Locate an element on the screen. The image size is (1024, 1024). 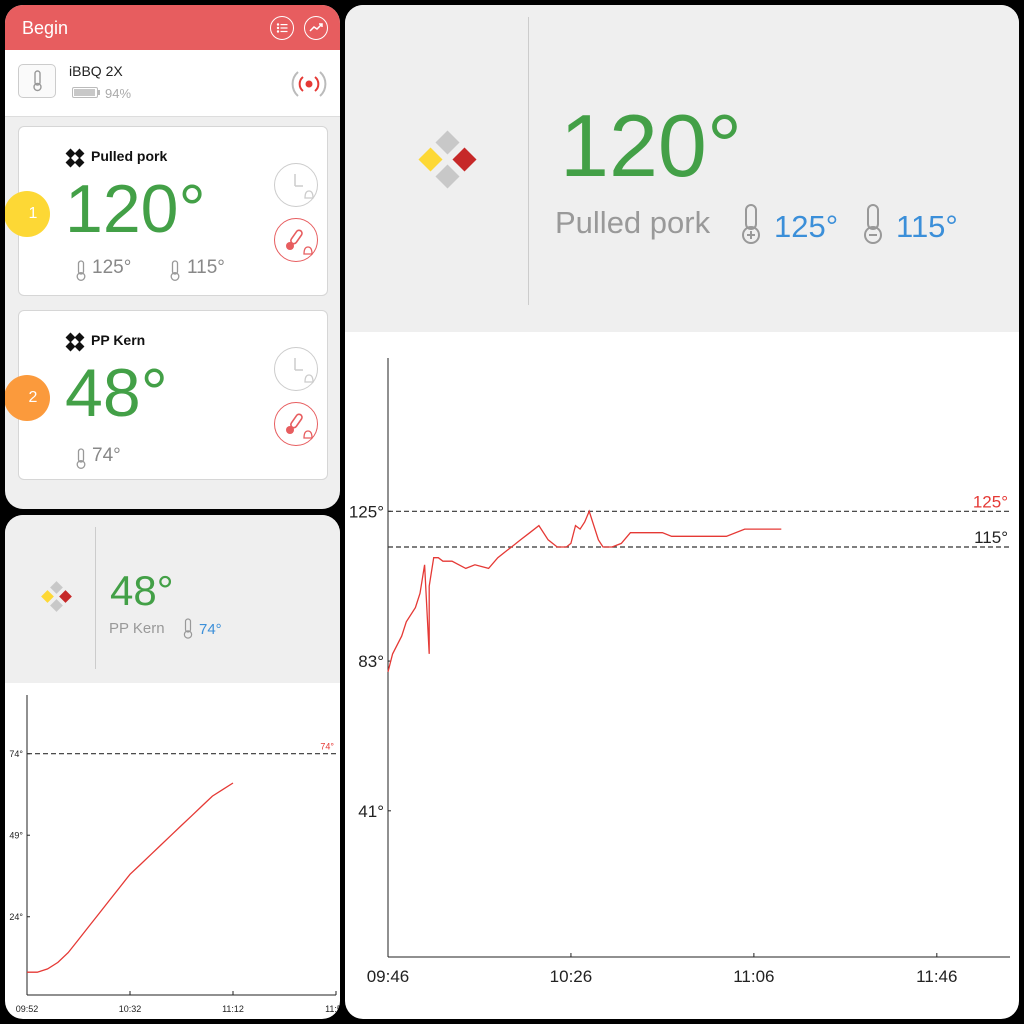
detail-temperature: 48° is located at coordinates (142, 590).